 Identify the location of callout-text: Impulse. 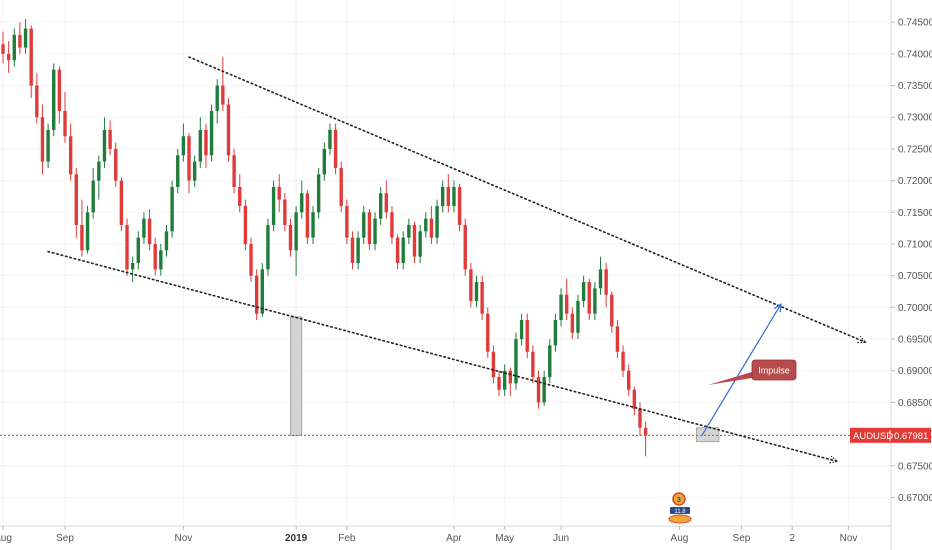
(774, 371).